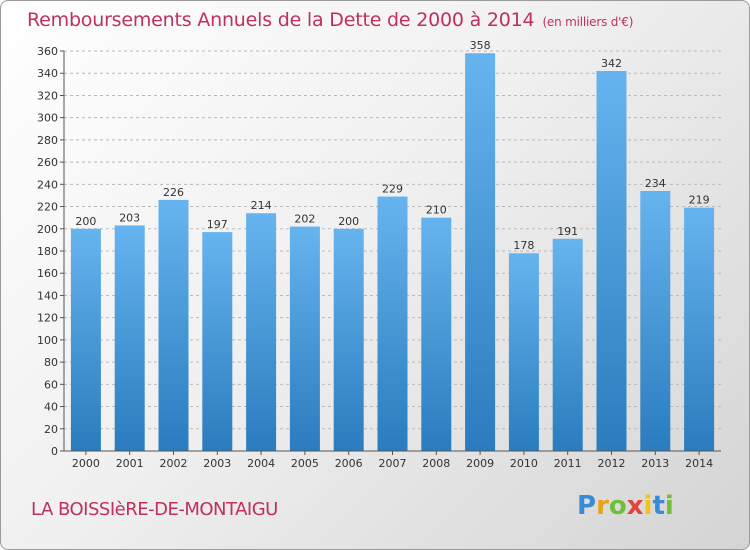 This screenshot has height=550, width=750. What do you see at coordinates (86, 463) in the screenshot?
I see `x-tick-label: 2000` at bounding box center [86, 463].